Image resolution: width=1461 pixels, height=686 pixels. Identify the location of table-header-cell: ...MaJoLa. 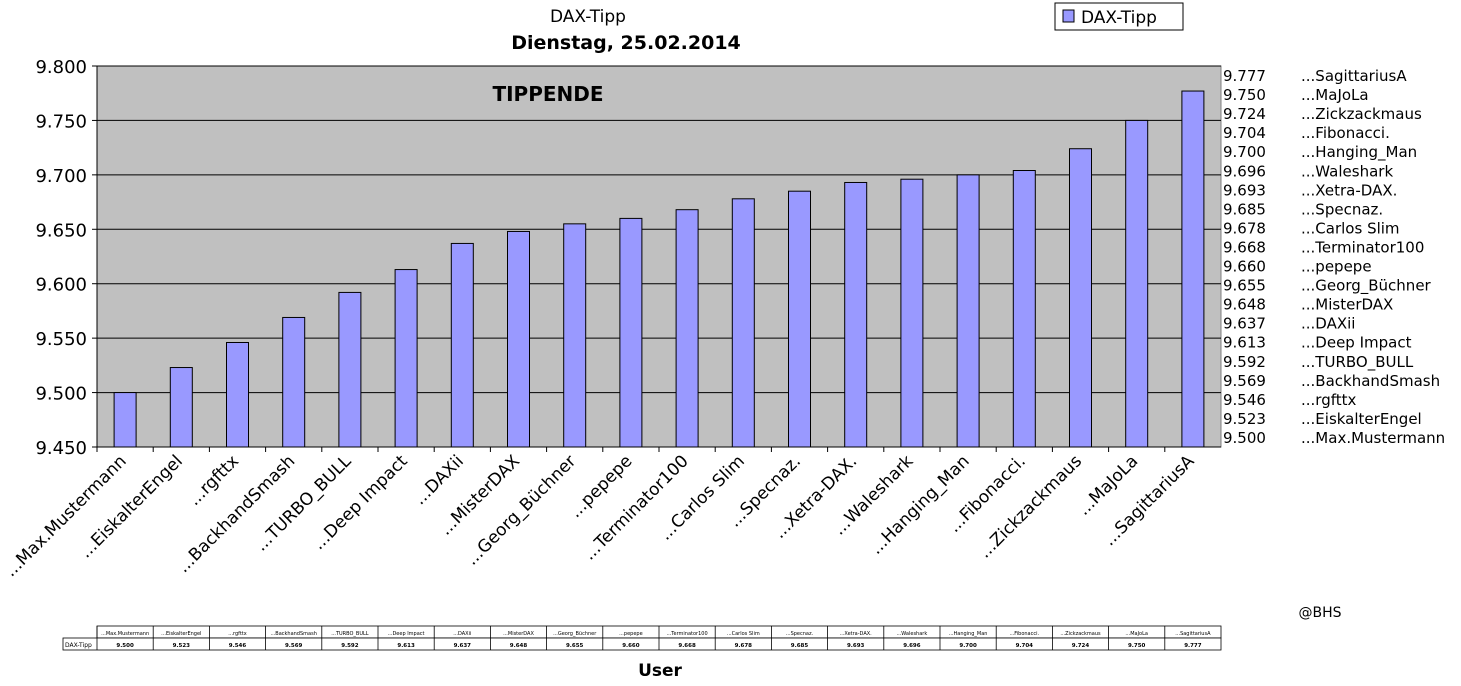
(1136, 634).